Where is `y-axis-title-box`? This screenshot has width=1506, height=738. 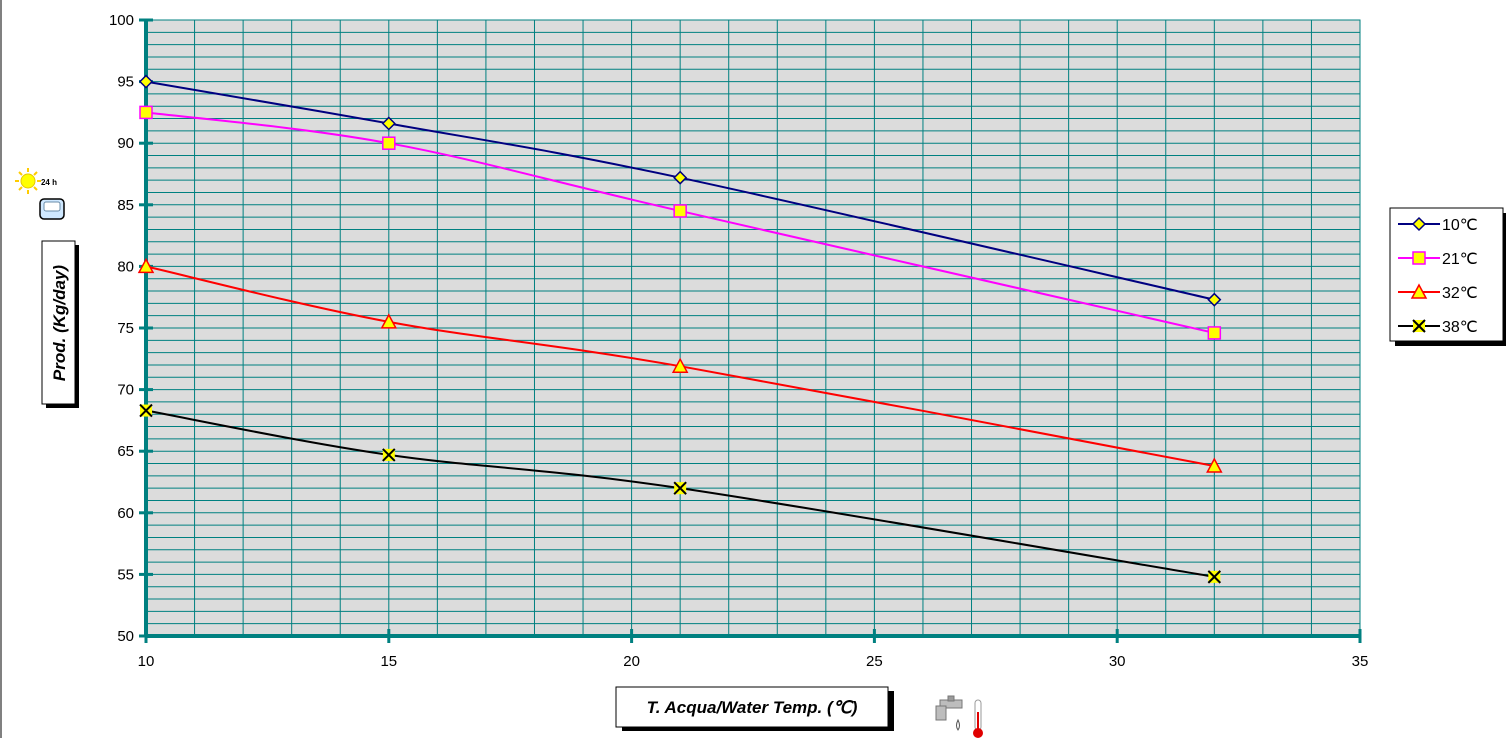
y-axis-title-box is located at coordinates (58, 322).